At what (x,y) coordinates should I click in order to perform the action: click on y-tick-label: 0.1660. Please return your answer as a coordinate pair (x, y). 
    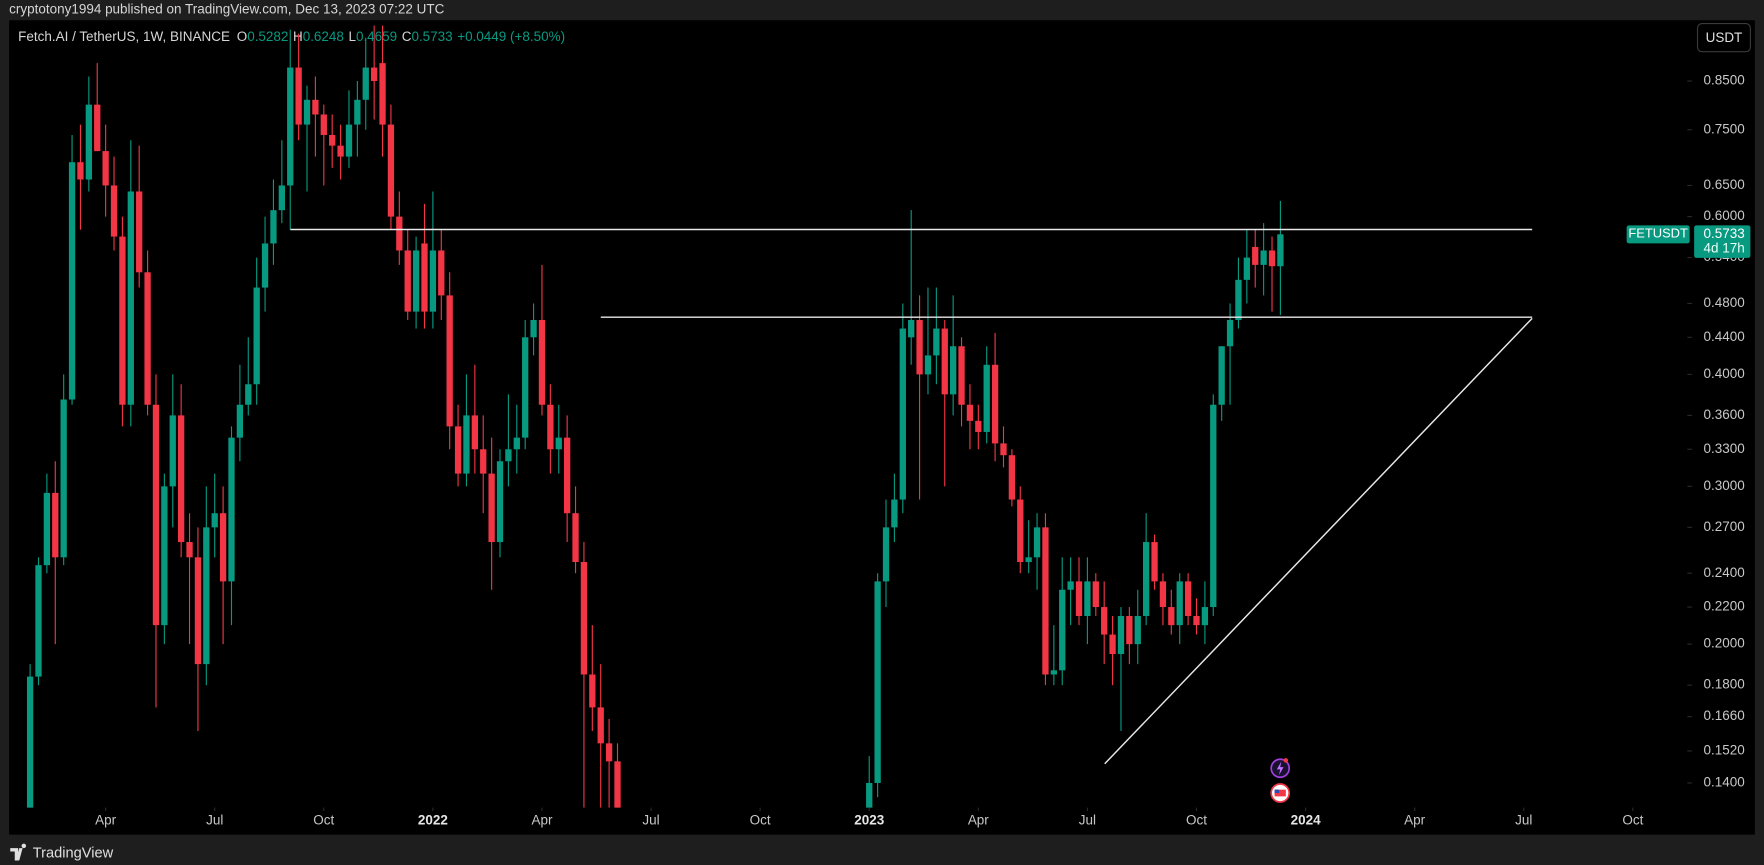
    Looking at the image, I should click on (1724, 715).